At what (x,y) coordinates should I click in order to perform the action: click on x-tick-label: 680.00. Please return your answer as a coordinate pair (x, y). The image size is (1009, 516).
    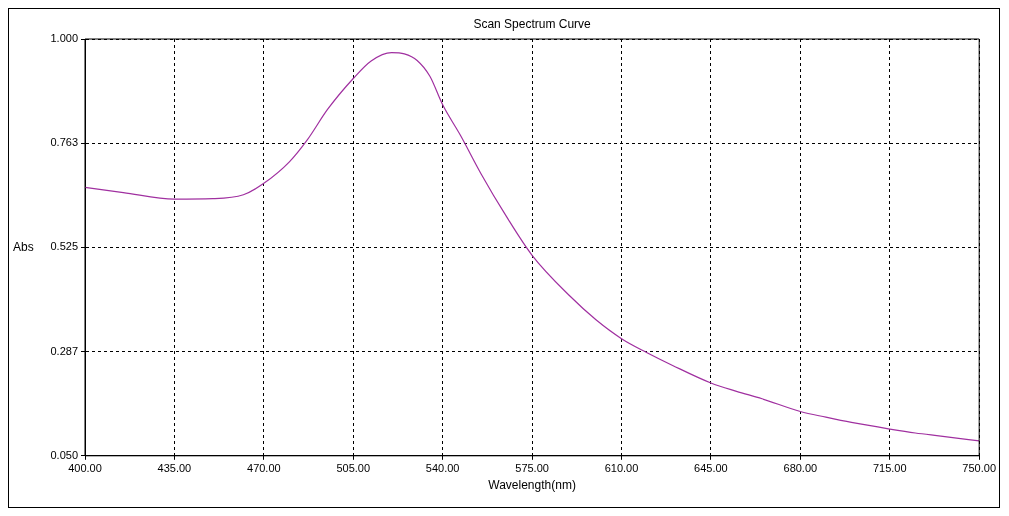
    Looking at the image, I should click on (800, 468).